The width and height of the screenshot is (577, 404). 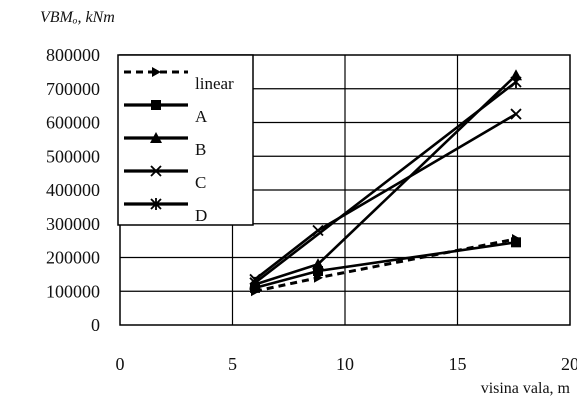 I want to click on x-tick-labels: 0 5 10 15 20, so click(x=346, y=364).